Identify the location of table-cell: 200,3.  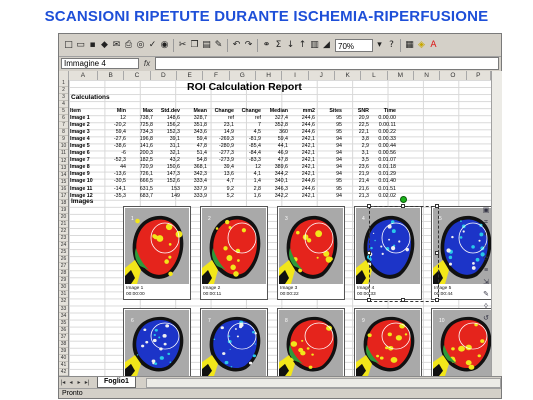
(146, 153).